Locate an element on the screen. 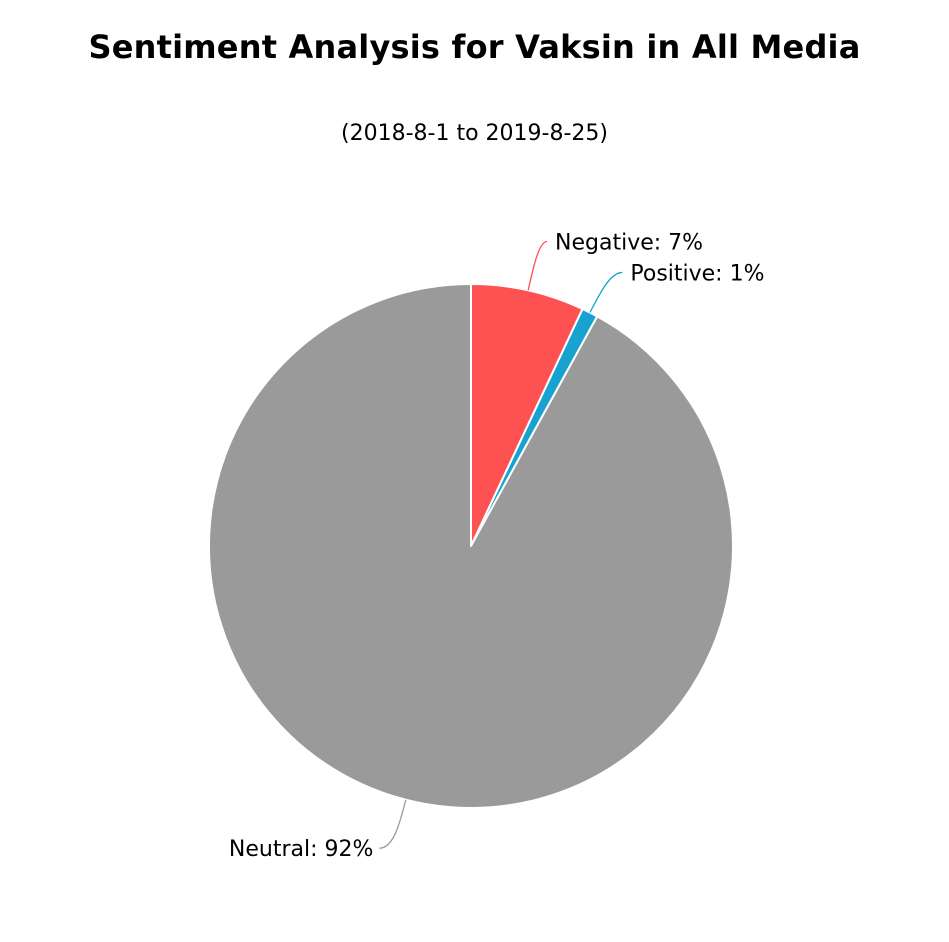 Image resolution: width=949 pixels, height=942 pixels. slice-label-negative: Negative: 7% is located at coordinates (629, 243).